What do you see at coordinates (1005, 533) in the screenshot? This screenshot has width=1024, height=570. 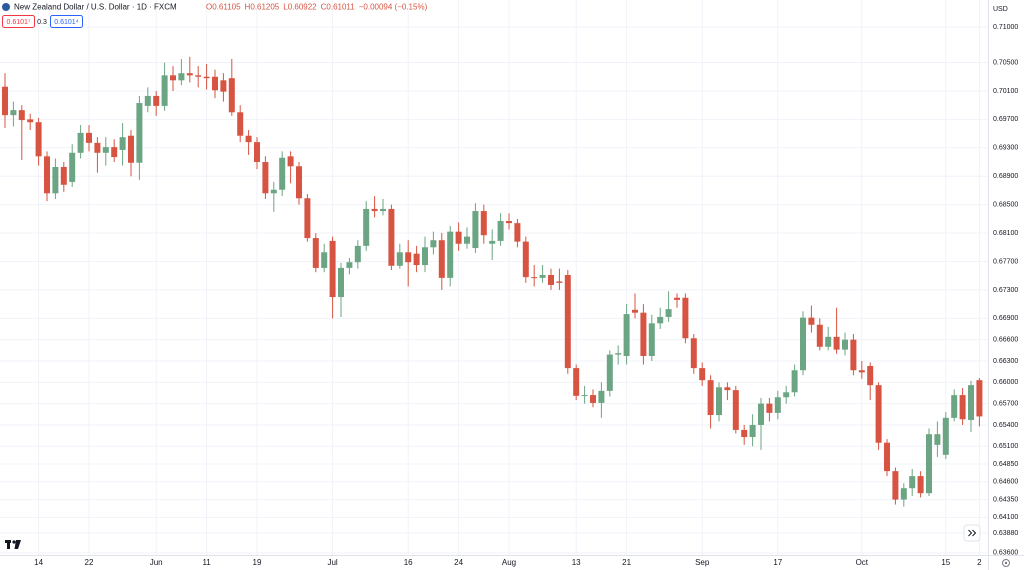 I see `y-tick-label: 0.63880` at bounding box center [1005, 533].